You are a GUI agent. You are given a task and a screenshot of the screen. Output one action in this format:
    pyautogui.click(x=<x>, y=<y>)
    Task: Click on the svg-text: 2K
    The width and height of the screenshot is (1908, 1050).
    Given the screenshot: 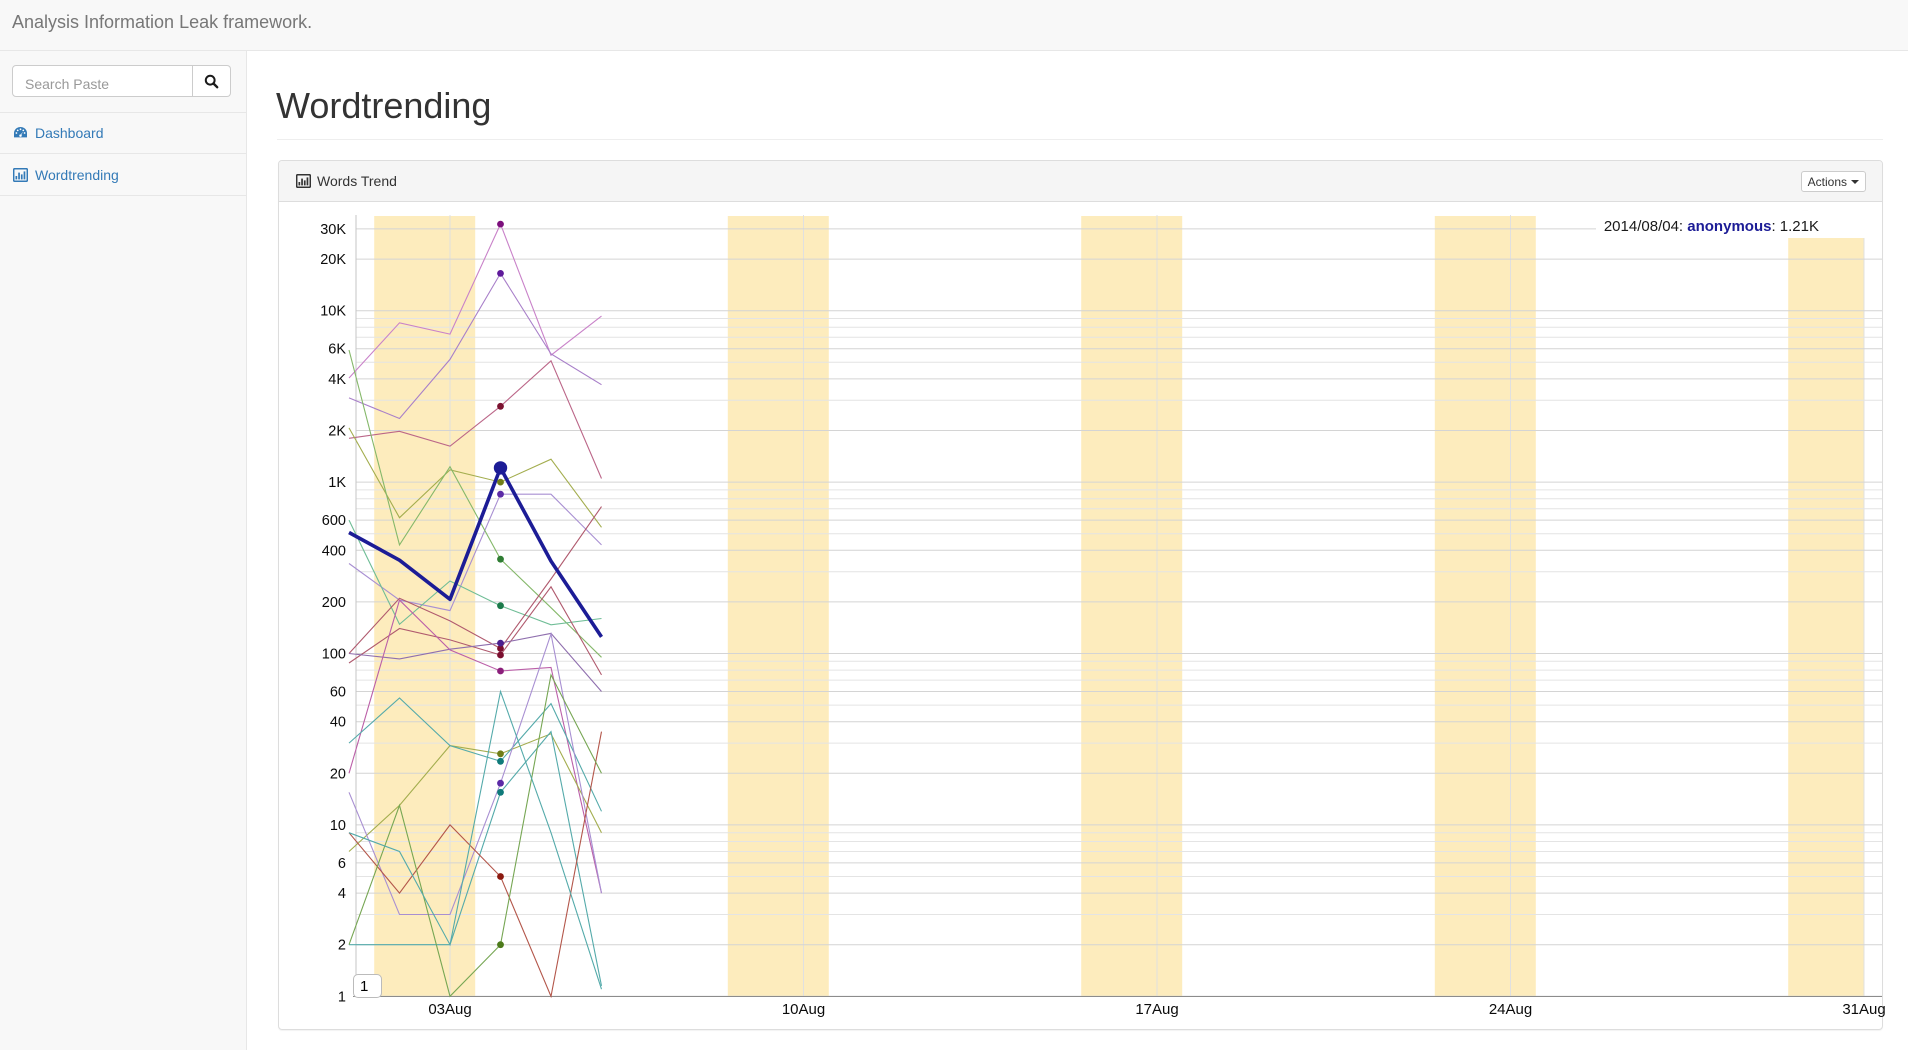 What is the action you would take?
    pyautogui.click(x=337, y=432)
    